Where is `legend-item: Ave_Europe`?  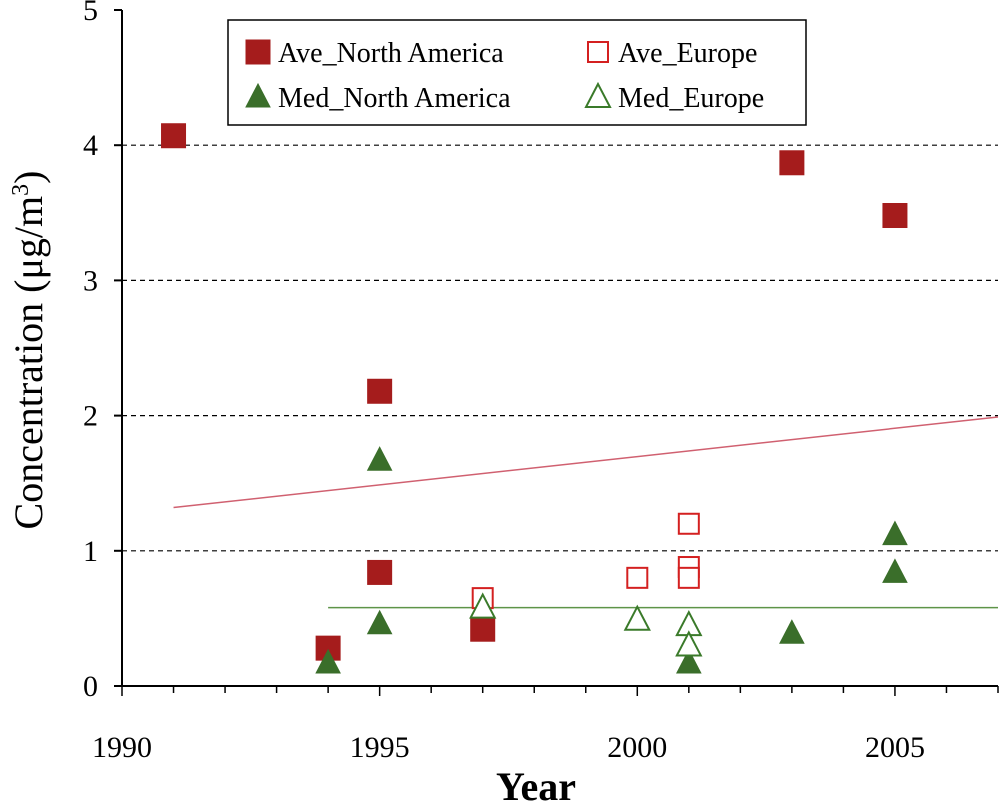 legend-item: Ave_Europe is located at coordinates (672, 53).